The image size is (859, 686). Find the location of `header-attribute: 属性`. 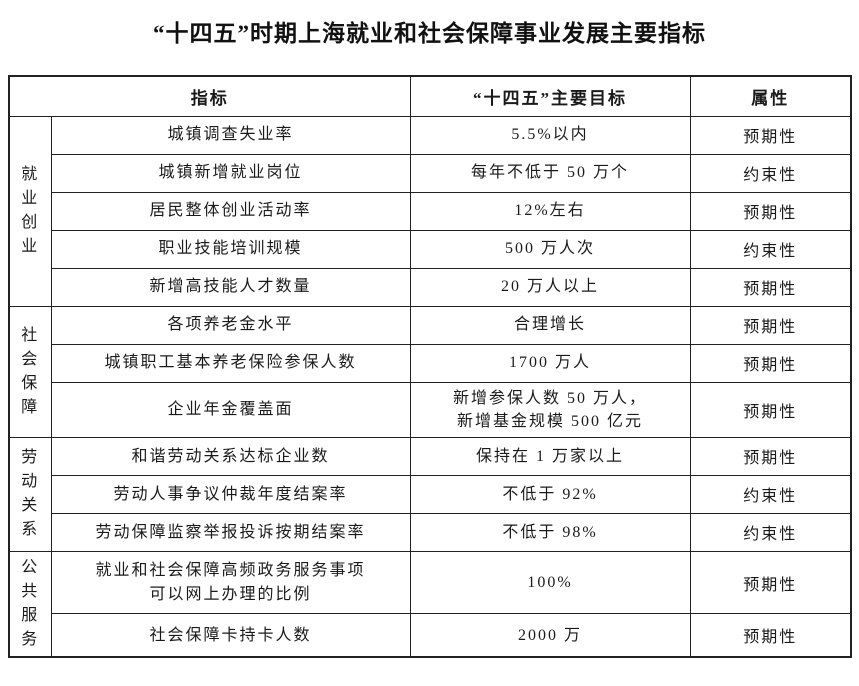

header-attribute: 属性 is located at coordinates (770, 96).